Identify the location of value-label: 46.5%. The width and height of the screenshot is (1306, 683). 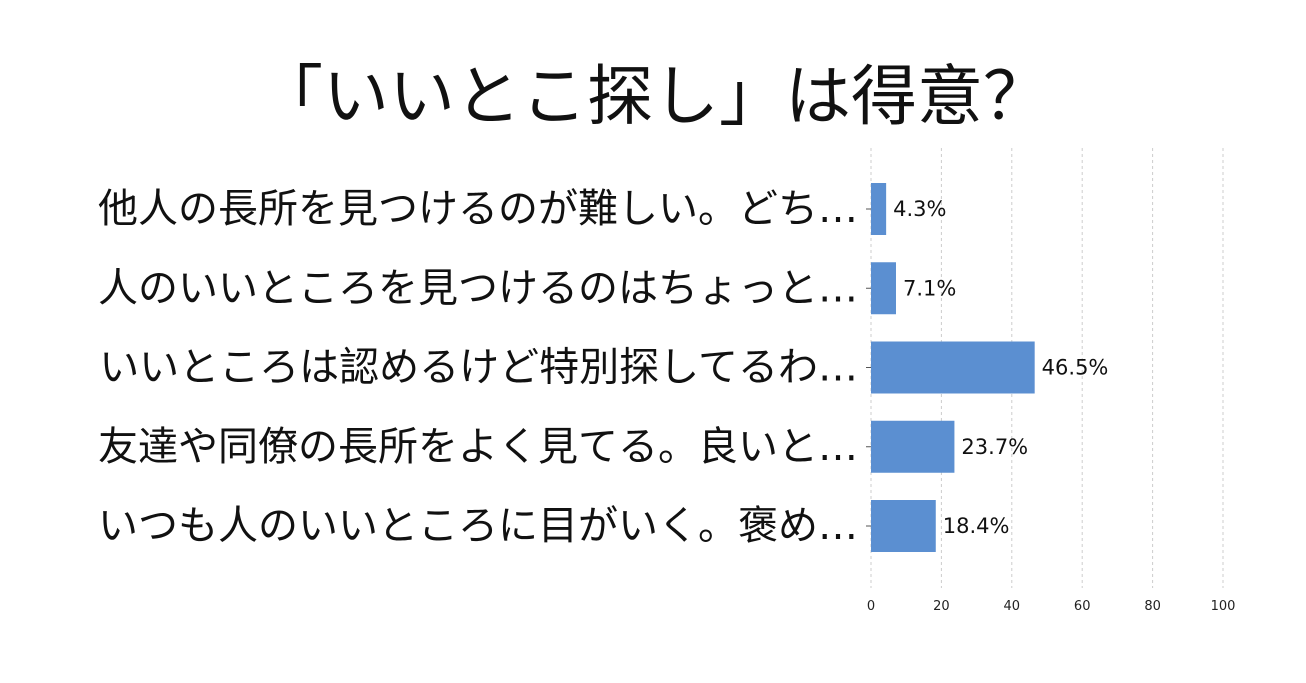
(1075, 368).